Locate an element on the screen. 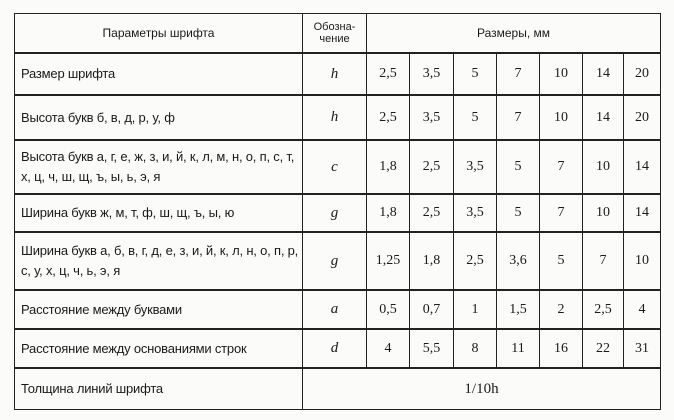 This screenshot has width=674, height=420. value-cell: 16 is located at coordinates (561, 348).